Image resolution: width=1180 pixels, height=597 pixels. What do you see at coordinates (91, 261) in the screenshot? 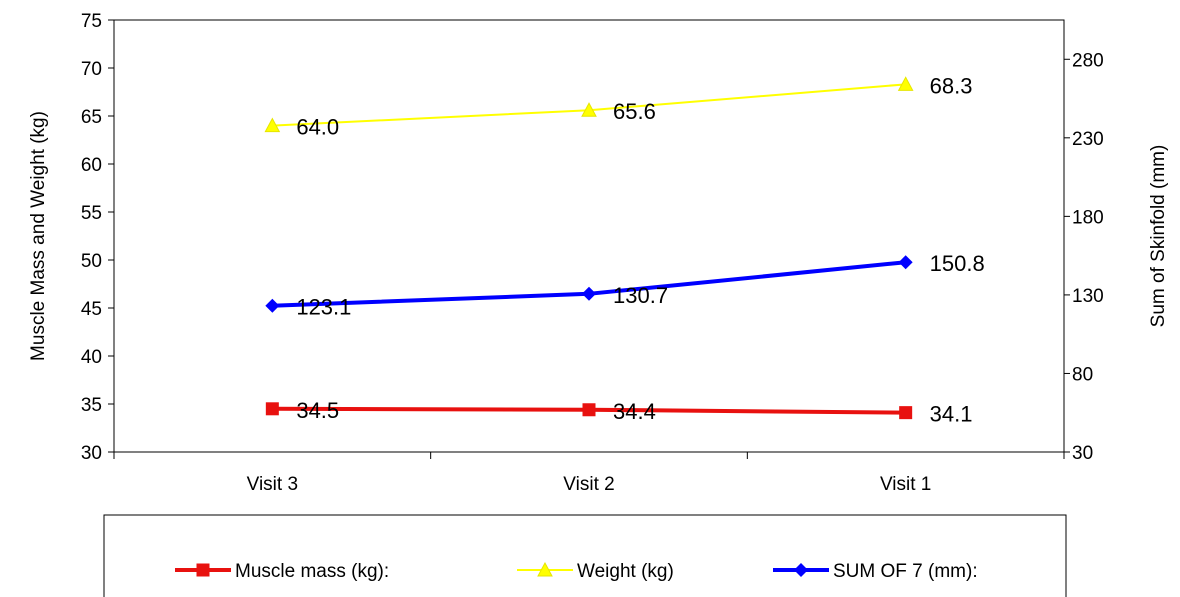
I see `left-tick-label: 50` at bounding box center [91, 261].